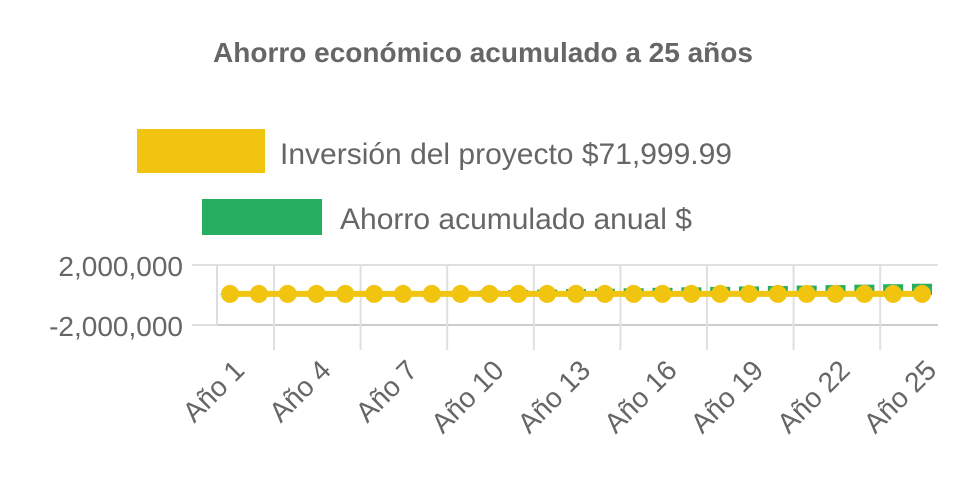 Image resolution: width=966 pixels, height=488 pixels. I want to click on x-tick-label: Año 22, so click(813, 396).